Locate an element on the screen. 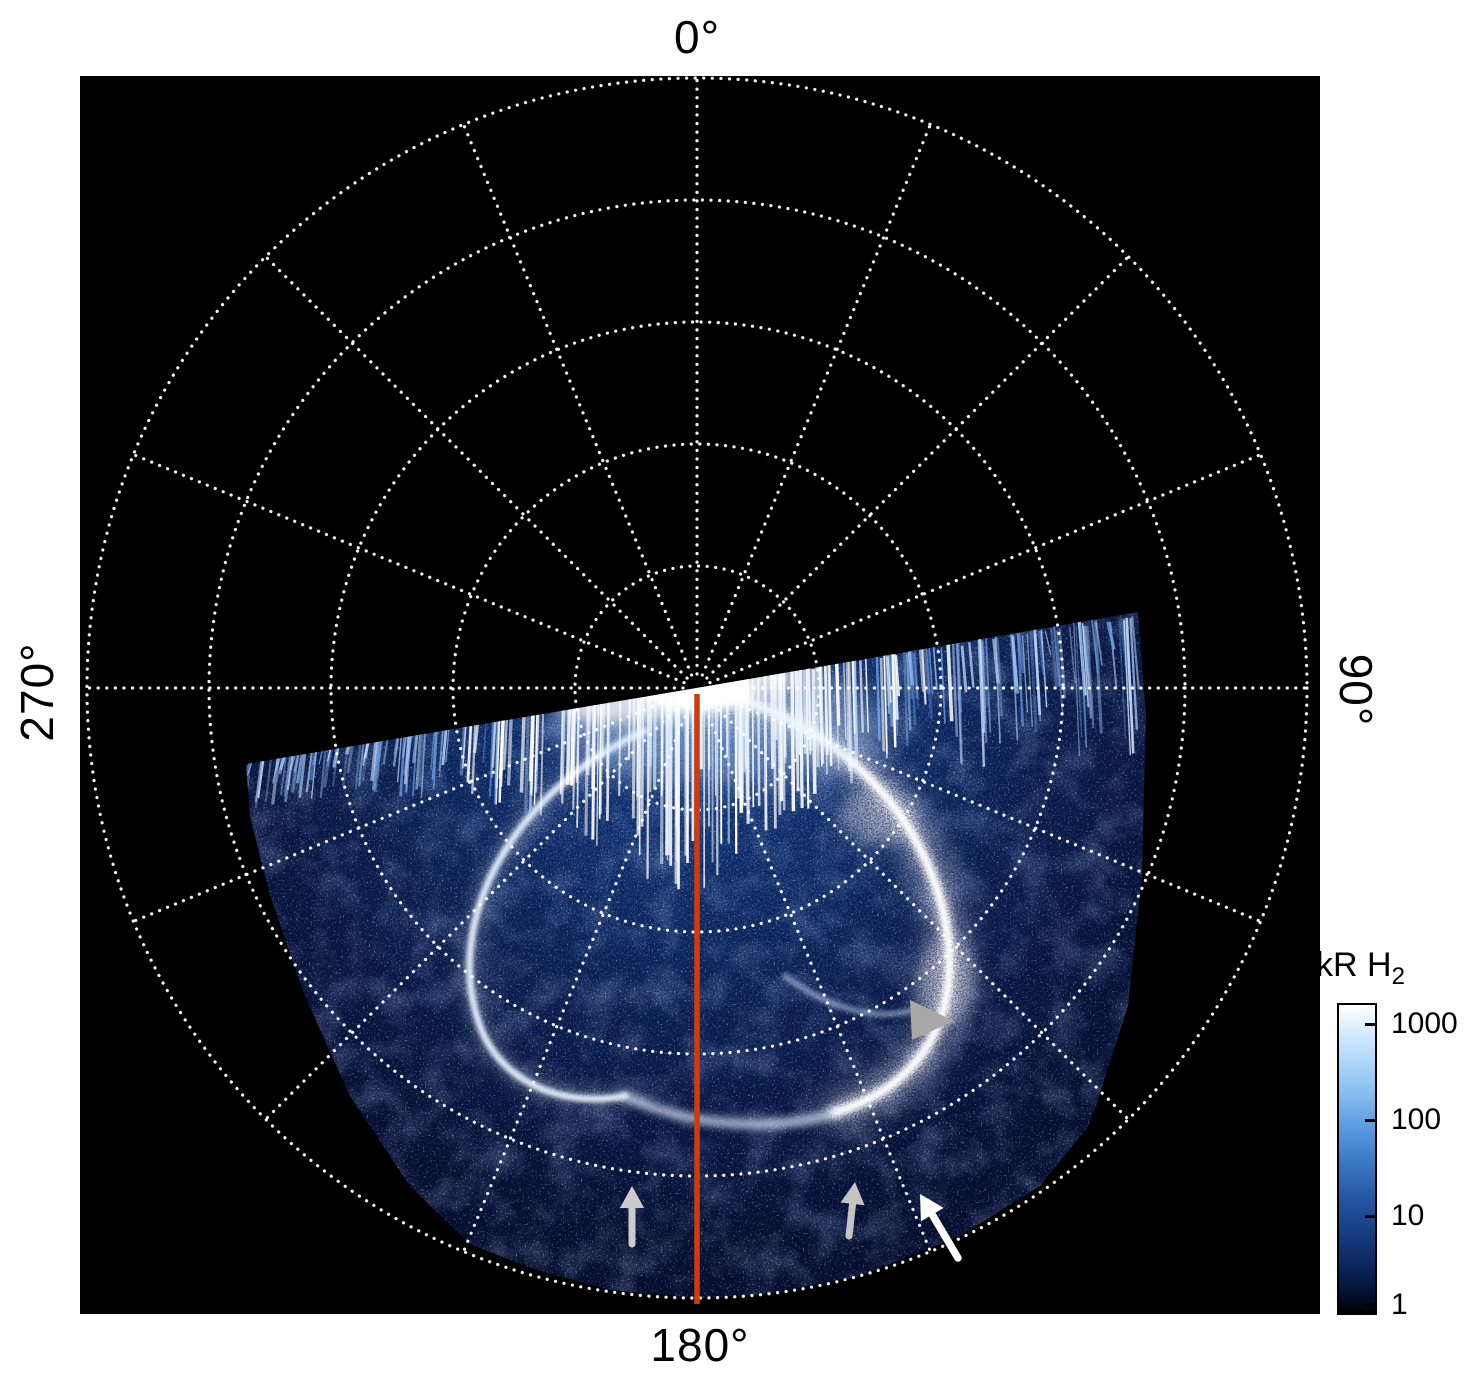 The width and height of the screenshot is (1481, 1386). gray-triangle-pointer is located at coordinates (932, 1020).